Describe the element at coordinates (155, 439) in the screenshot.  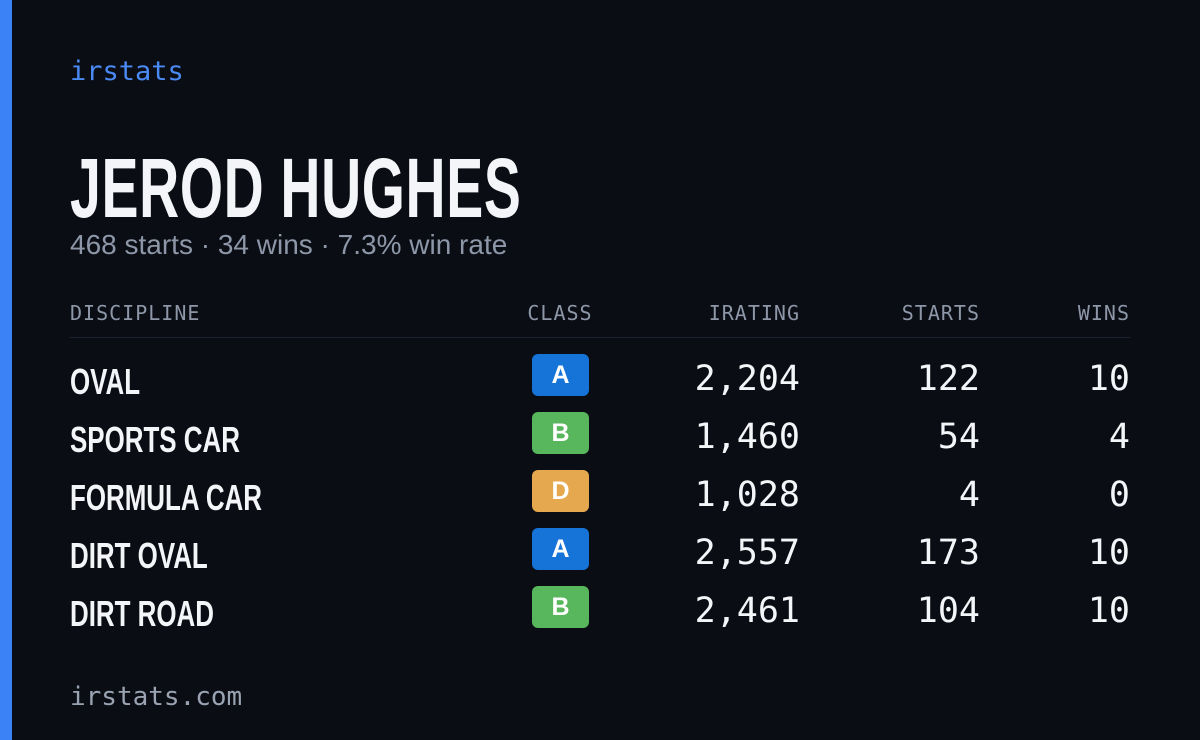
I see `discipline: SPORTS CAR` at that location.